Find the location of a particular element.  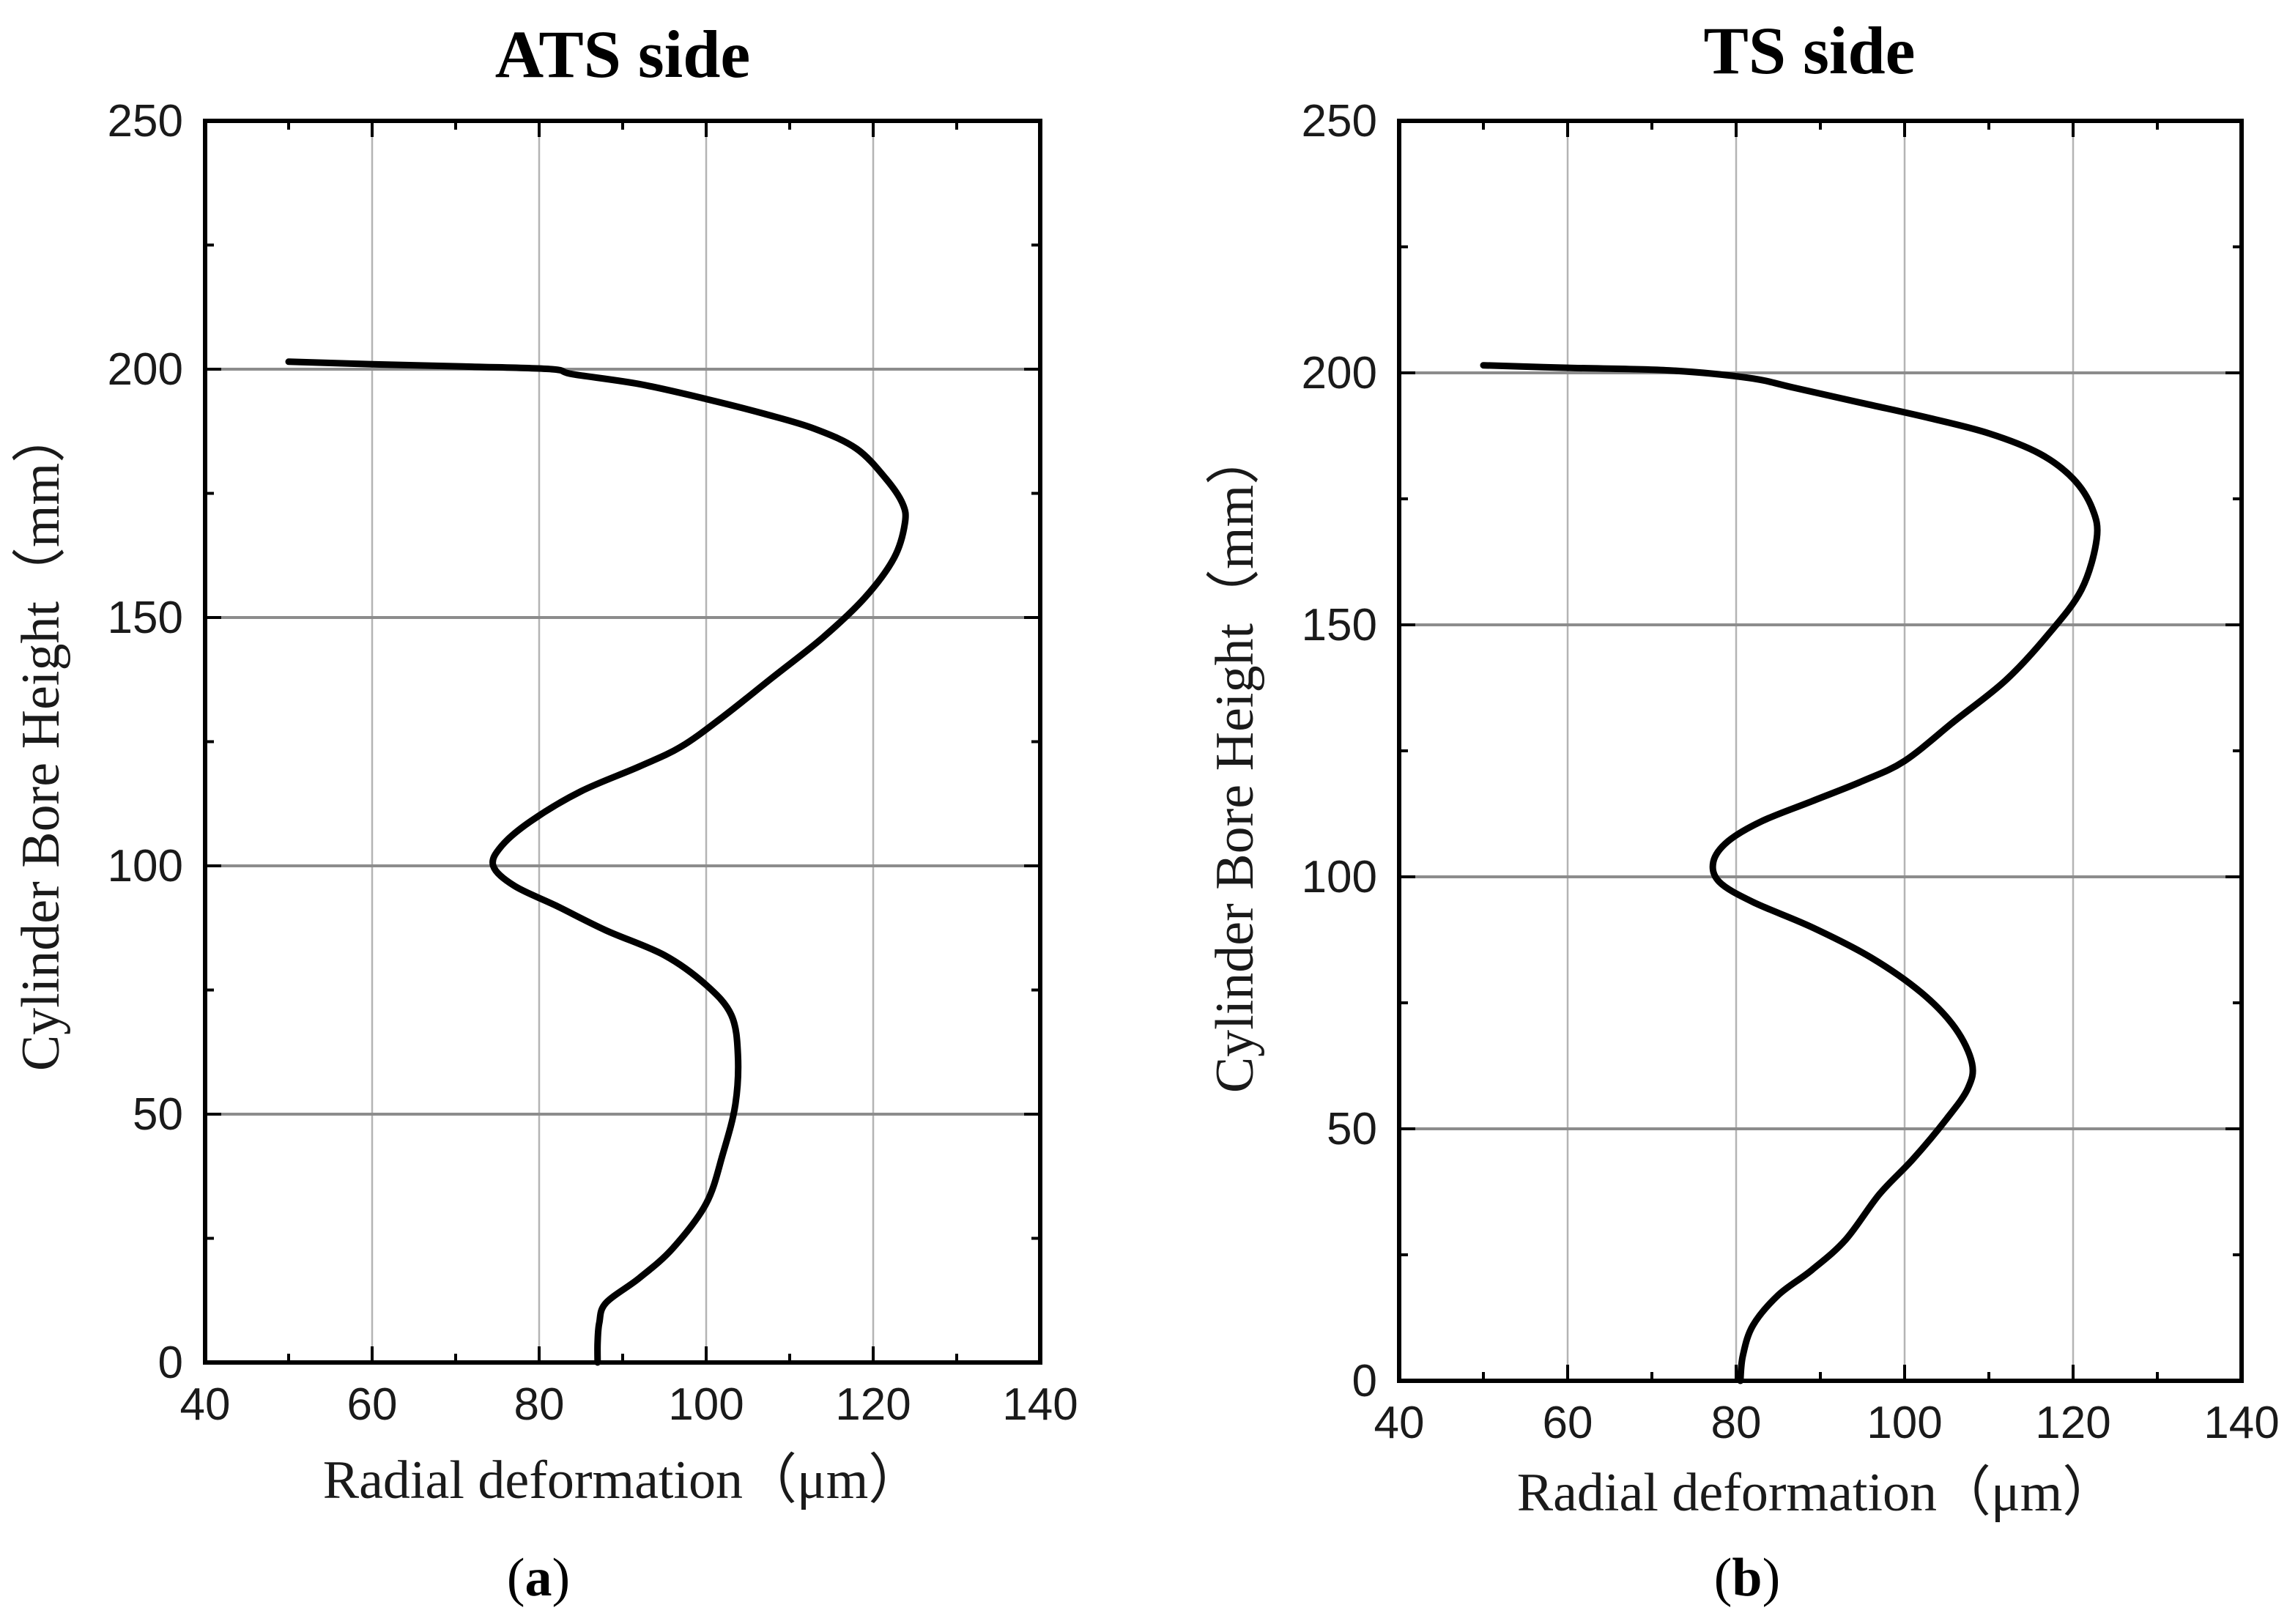

panel-a-y-tick-label: 250 is located at coordinates (145, 121).